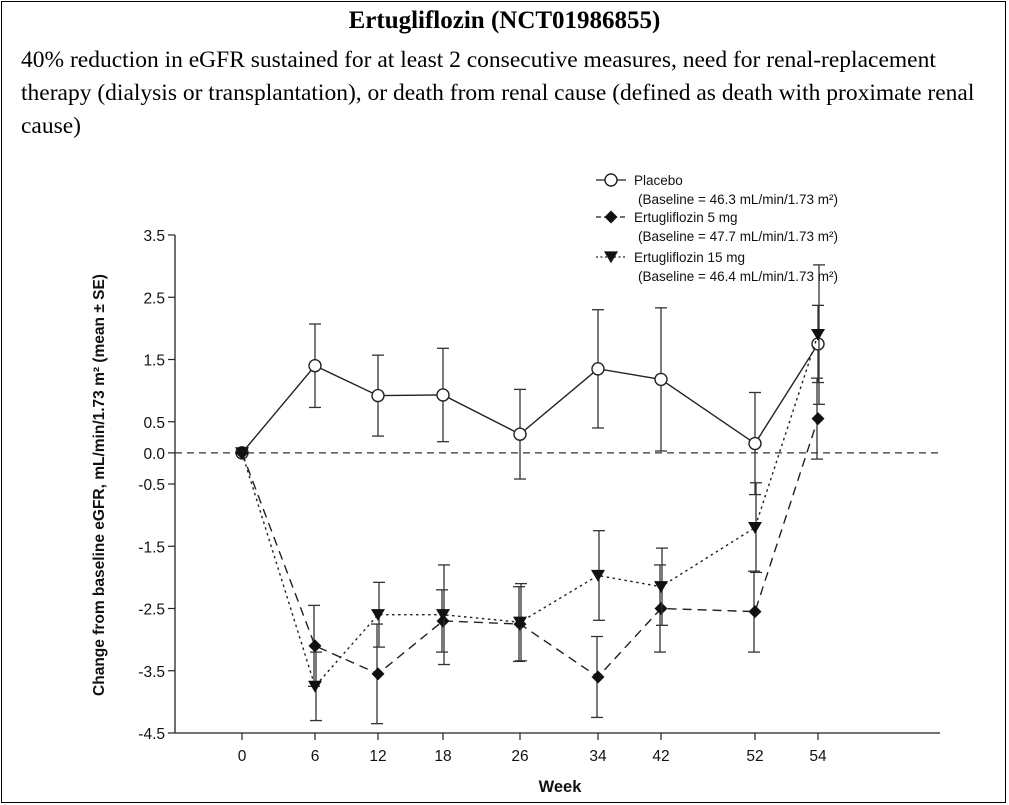 This screenshot has height=805, width=1009. What do you see at coordinates (519, 756) in the screenshot?
I see `x-tick-label: 26` at bounding box center [519, 756].